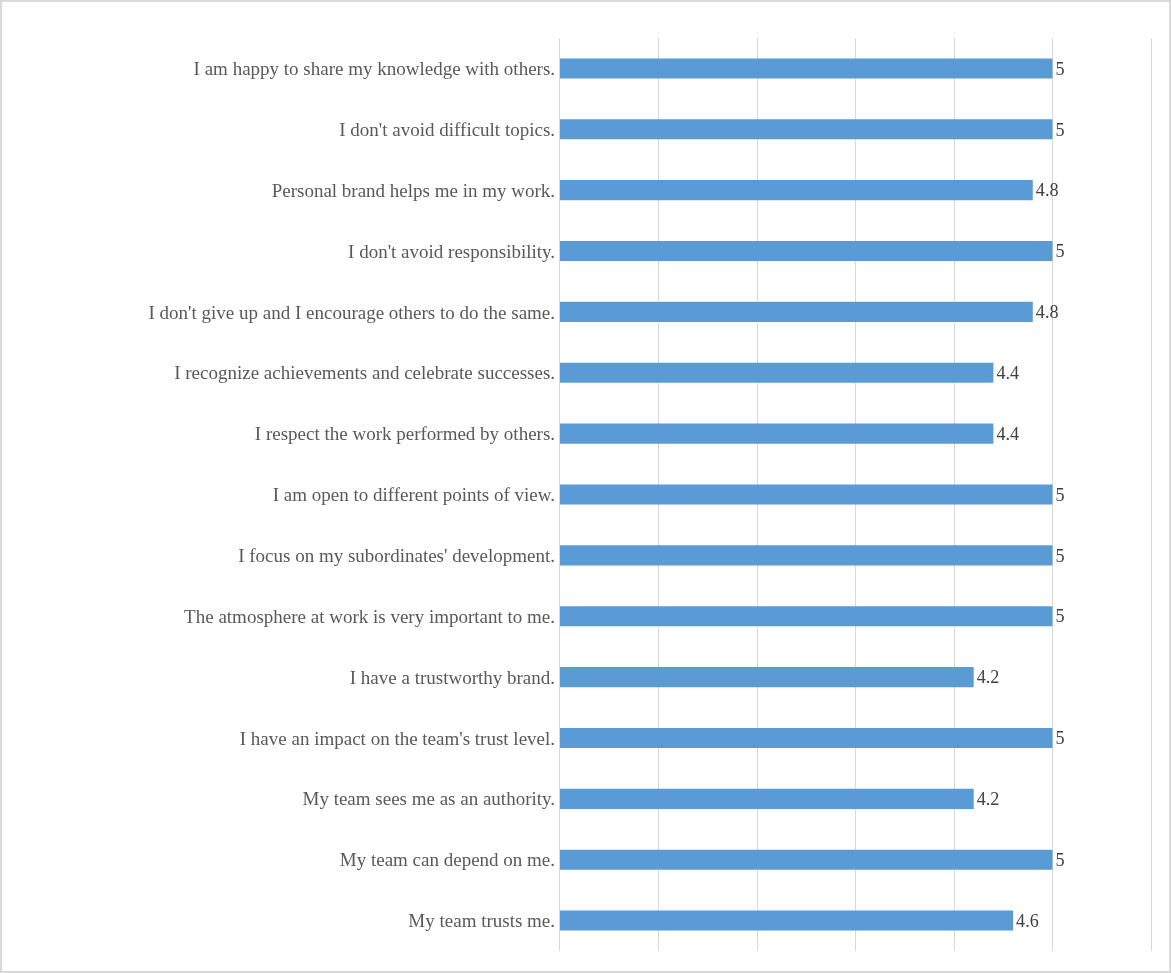  Describe the element at coordinates (447, 860) in the screenshot. I see `y-tick-label: My team can depend on me.` at that location.